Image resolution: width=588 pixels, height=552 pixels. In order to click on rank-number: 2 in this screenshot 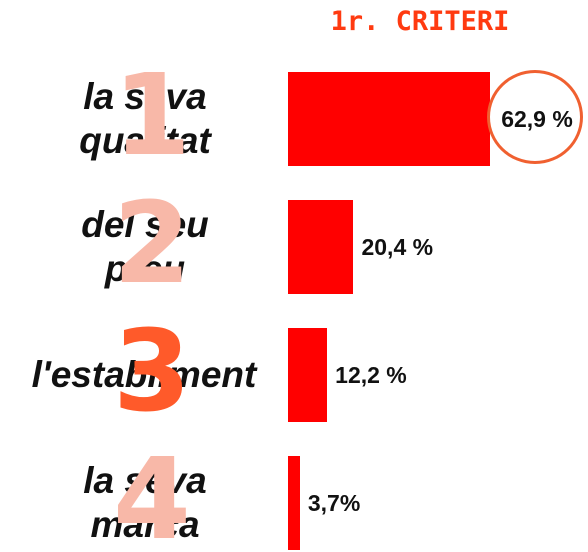, I will do `click(152, 244)`.